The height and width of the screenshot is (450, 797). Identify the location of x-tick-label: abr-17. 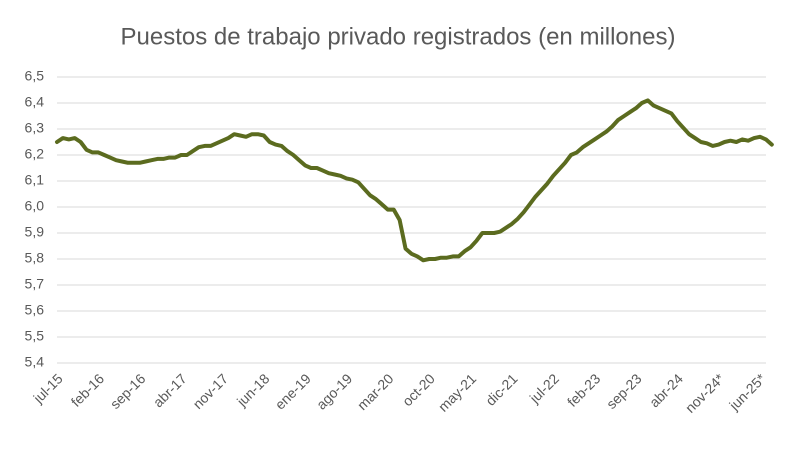
(170, 390).